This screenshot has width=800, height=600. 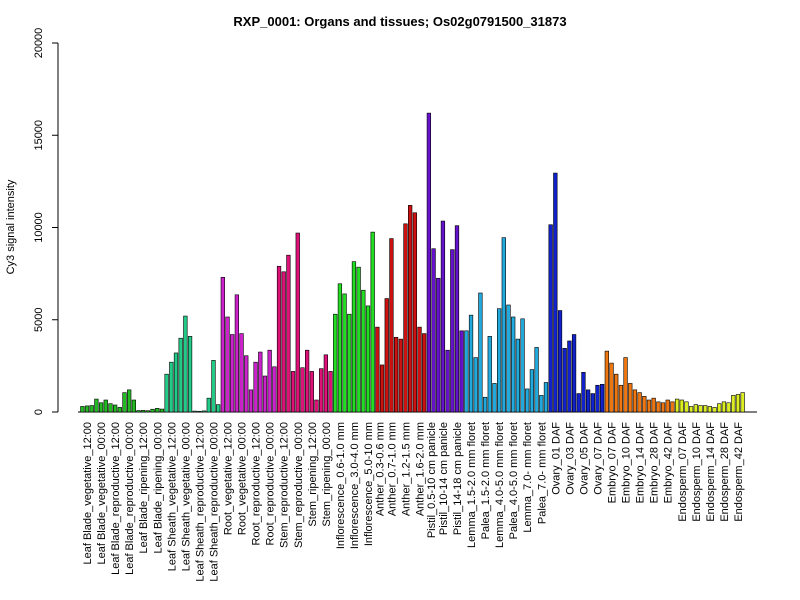 I want to click on x-tick-label: Palea_1.5-2.0 mm floret, so click(x=486, y=480).